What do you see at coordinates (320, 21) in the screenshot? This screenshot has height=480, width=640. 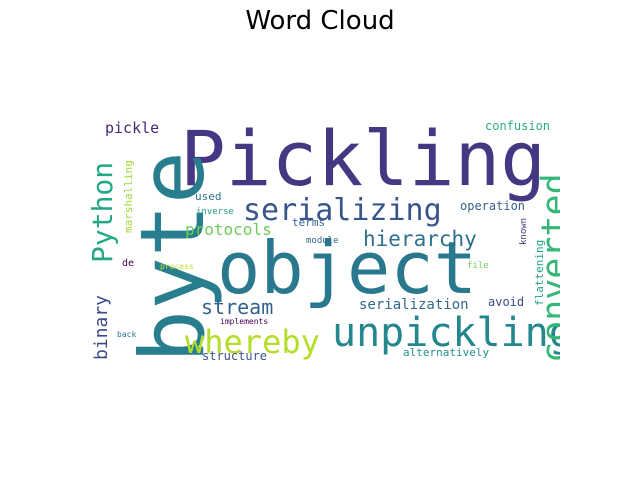 I see `chart-title: Word Cloud` at bounding box center [320, 21].